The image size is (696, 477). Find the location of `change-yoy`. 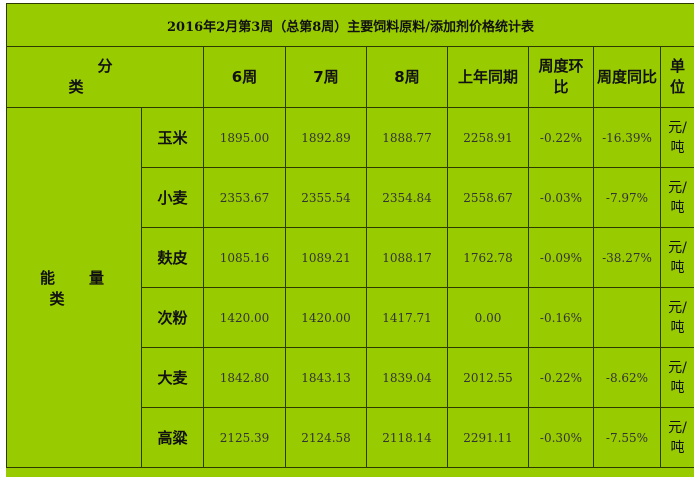

change-yoy is located at coordinates (627, 317).